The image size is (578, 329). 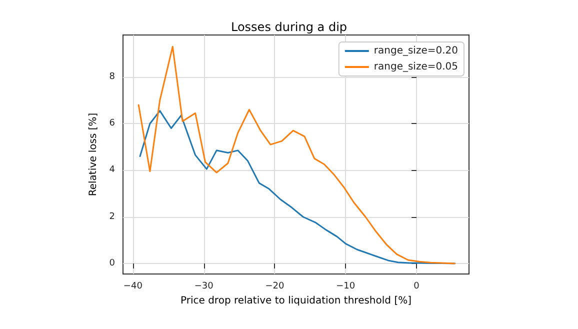 What do you see at coordinates (112, 123) in the screenshot?
I see `y-tick-label: 6` at bounding box center [112, 123].